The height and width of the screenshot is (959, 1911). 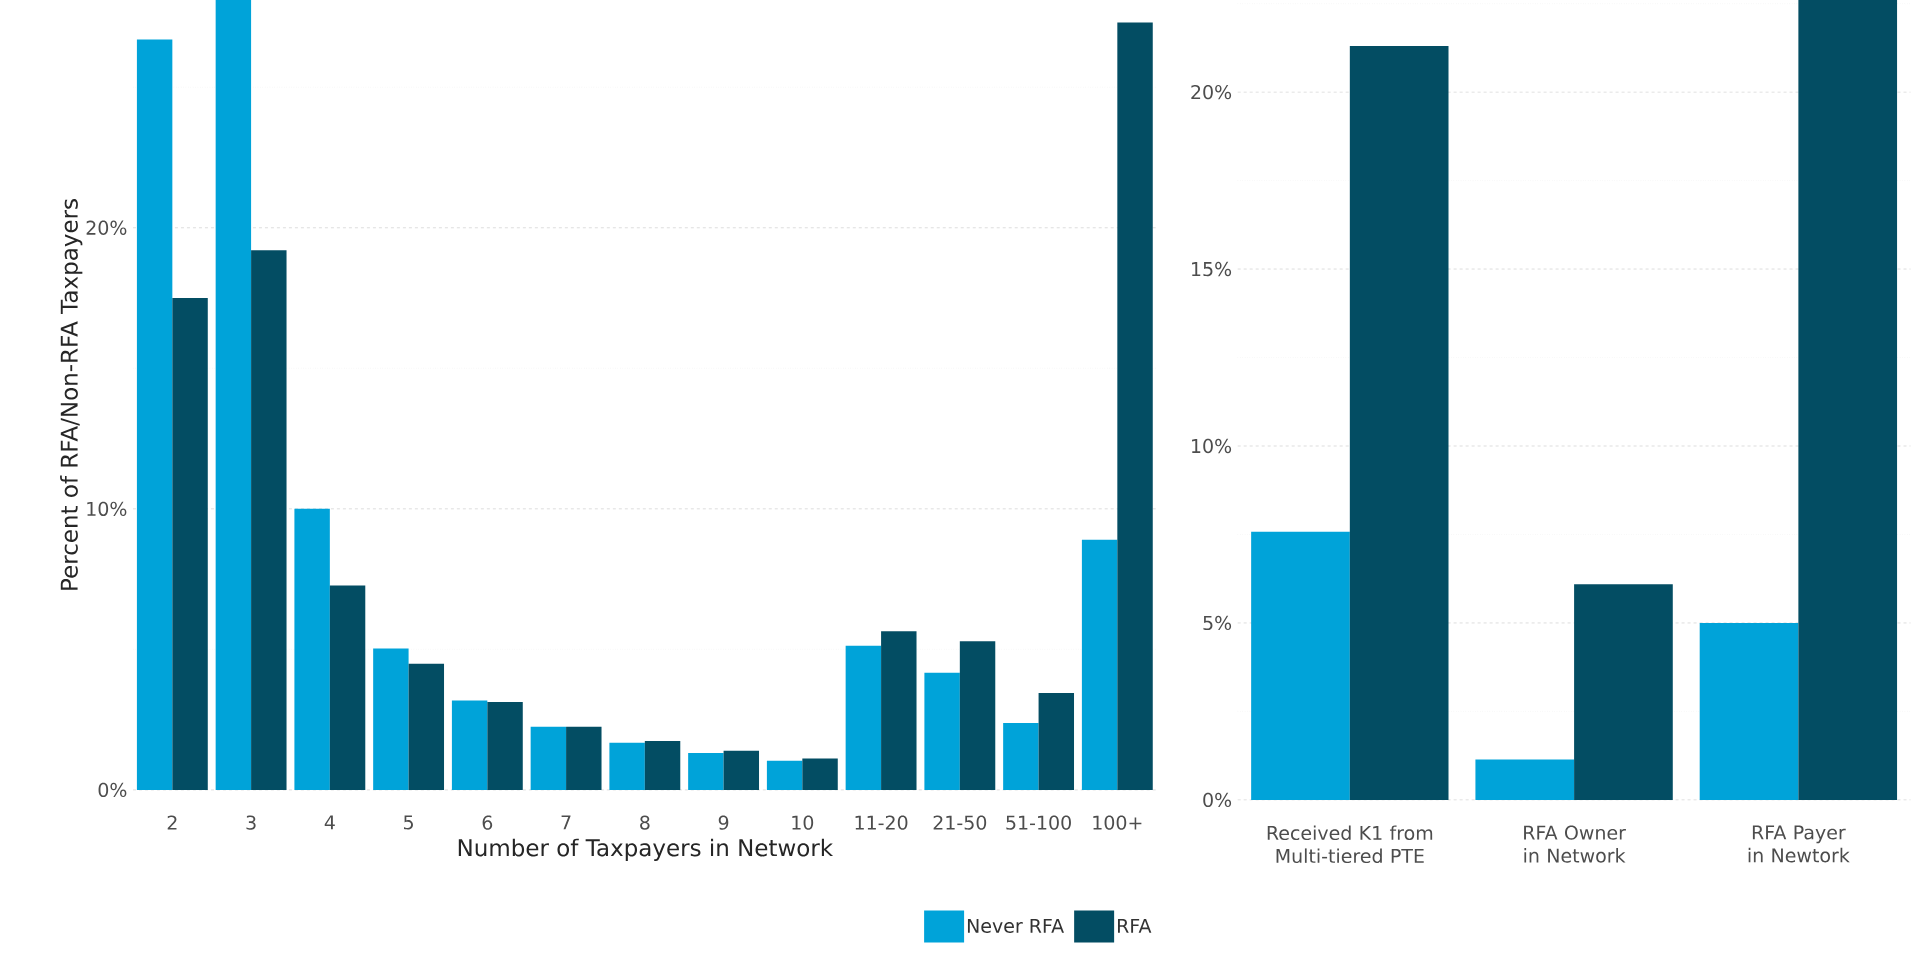 I want to click on x-tick-label: 10, so click(x=803, y=822).